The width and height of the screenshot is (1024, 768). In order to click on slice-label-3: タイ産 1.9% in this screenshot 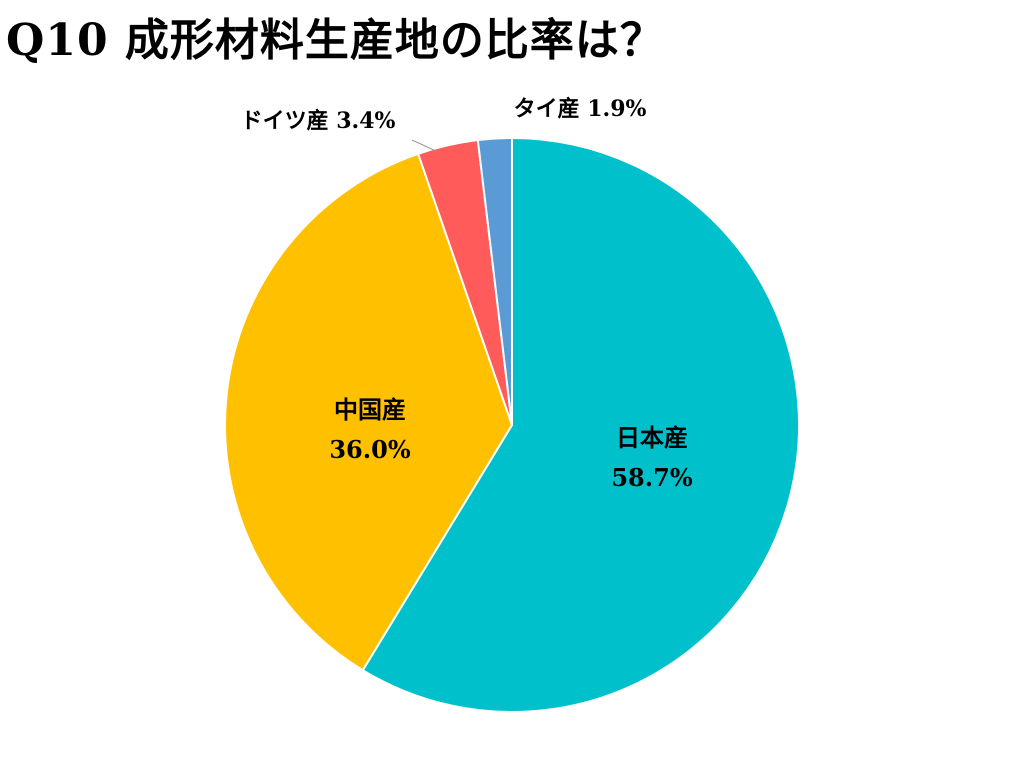, I will do `click(580, 109)`.